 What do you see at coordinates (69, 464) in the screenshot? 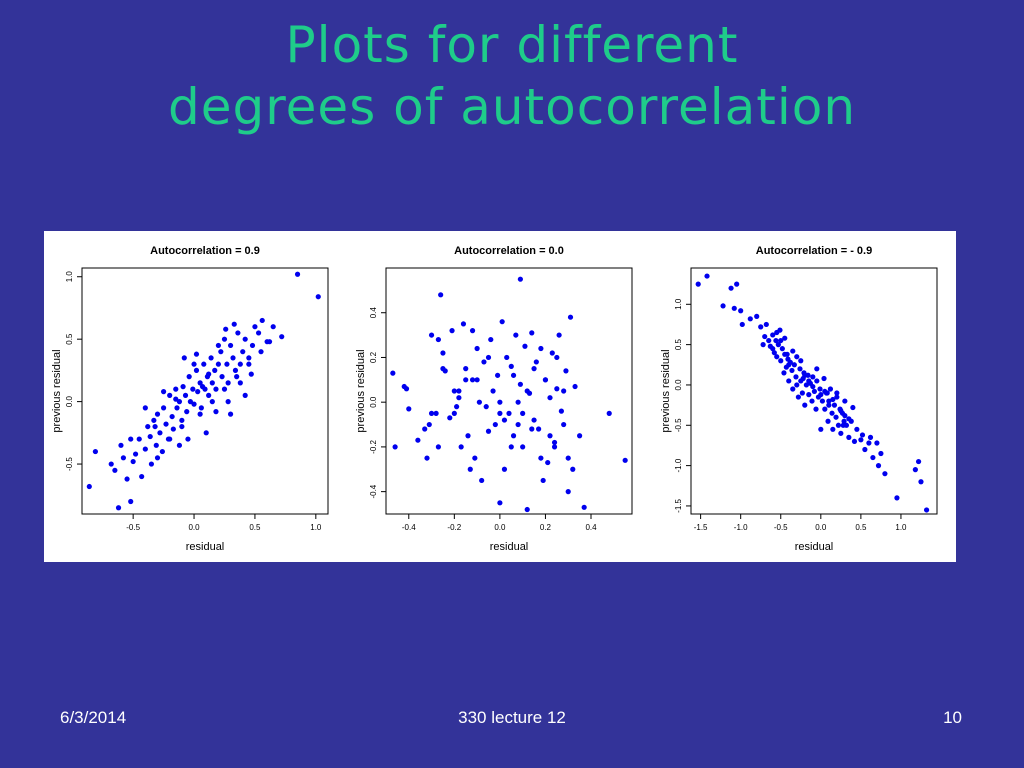
I see `y-tick-label: -0.5` at bounding box center [69, 464].